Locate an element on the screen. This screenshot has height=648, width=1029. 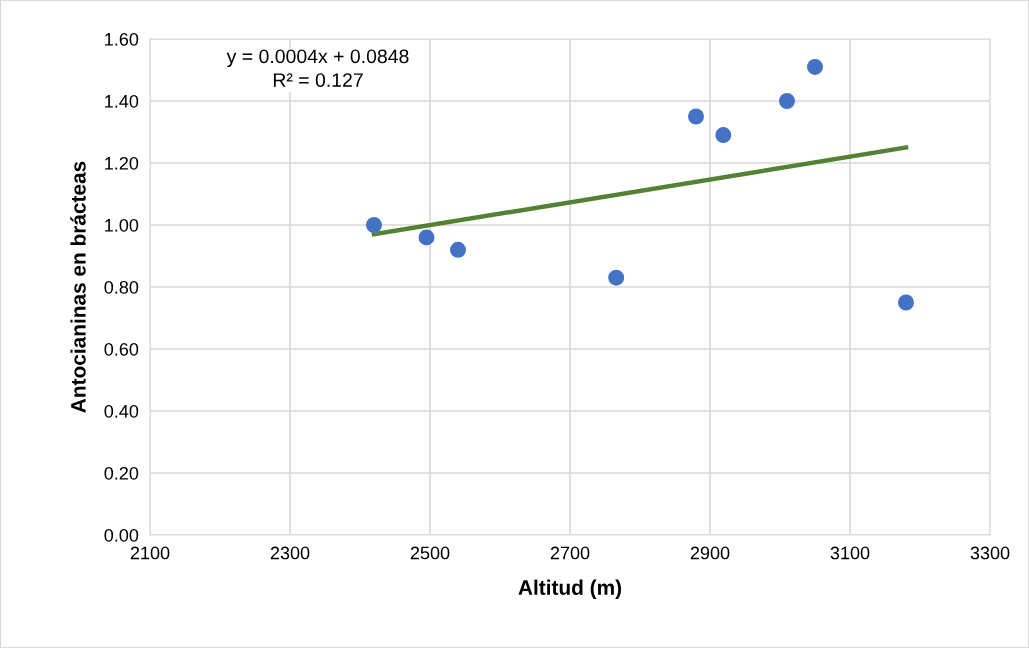
x-tick-label: 2500 is located at coordinates (430, 553).